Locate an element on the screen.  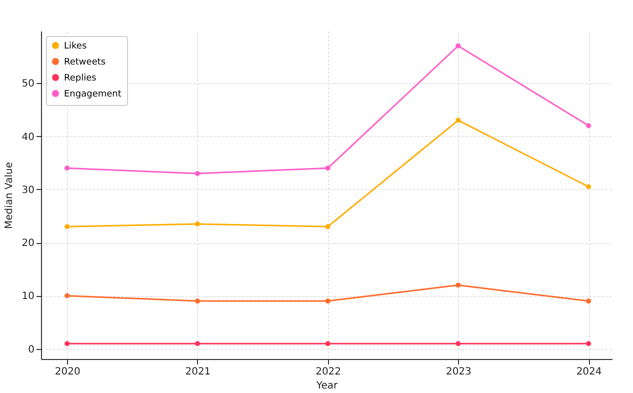
y-tick-label: 20 is located at coordinates (28, 244).